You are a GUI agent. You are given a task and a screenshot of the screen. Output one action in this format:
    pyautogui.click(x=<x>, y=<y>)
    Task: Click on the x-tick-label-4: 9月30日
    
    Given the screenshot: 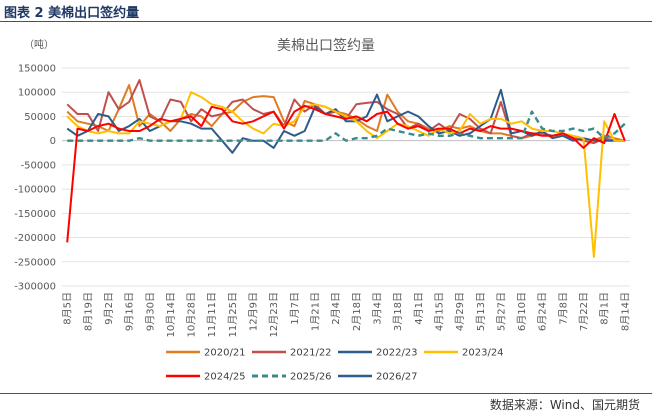 What is the action you would take?
    pyautogui.click(x=150, y=311)
    